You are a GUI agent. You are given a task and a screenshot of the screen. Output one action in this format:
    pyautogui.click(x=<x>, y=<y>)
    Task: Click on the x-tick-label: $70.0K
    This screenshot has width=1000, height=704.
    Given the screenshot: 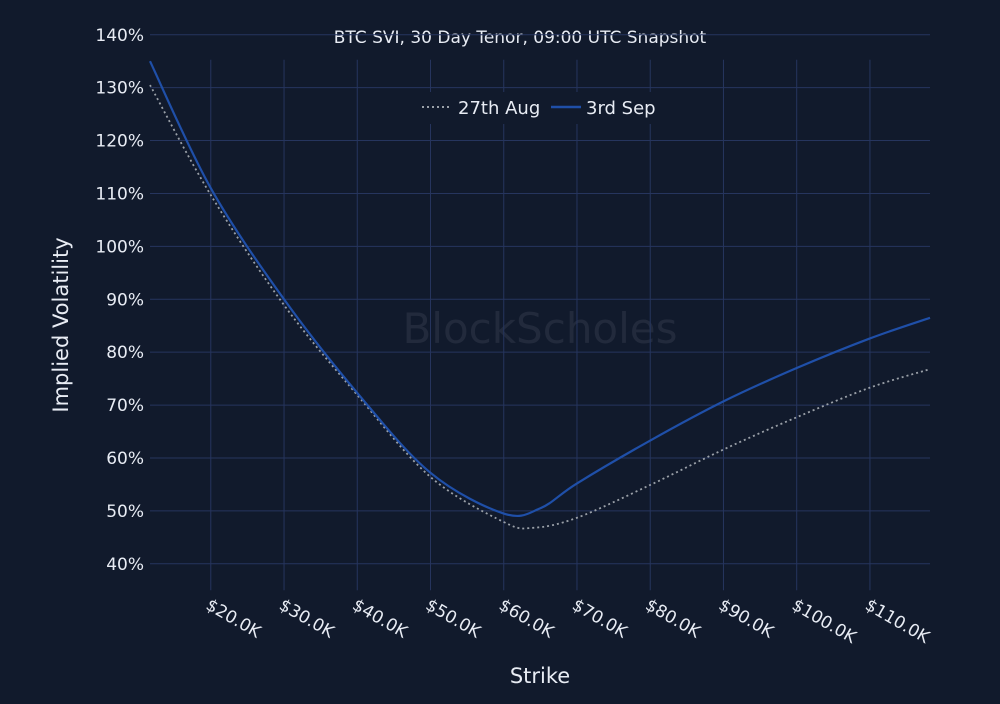 What is the action you would take?
    pyautogui.click(x=599, y=619)
    